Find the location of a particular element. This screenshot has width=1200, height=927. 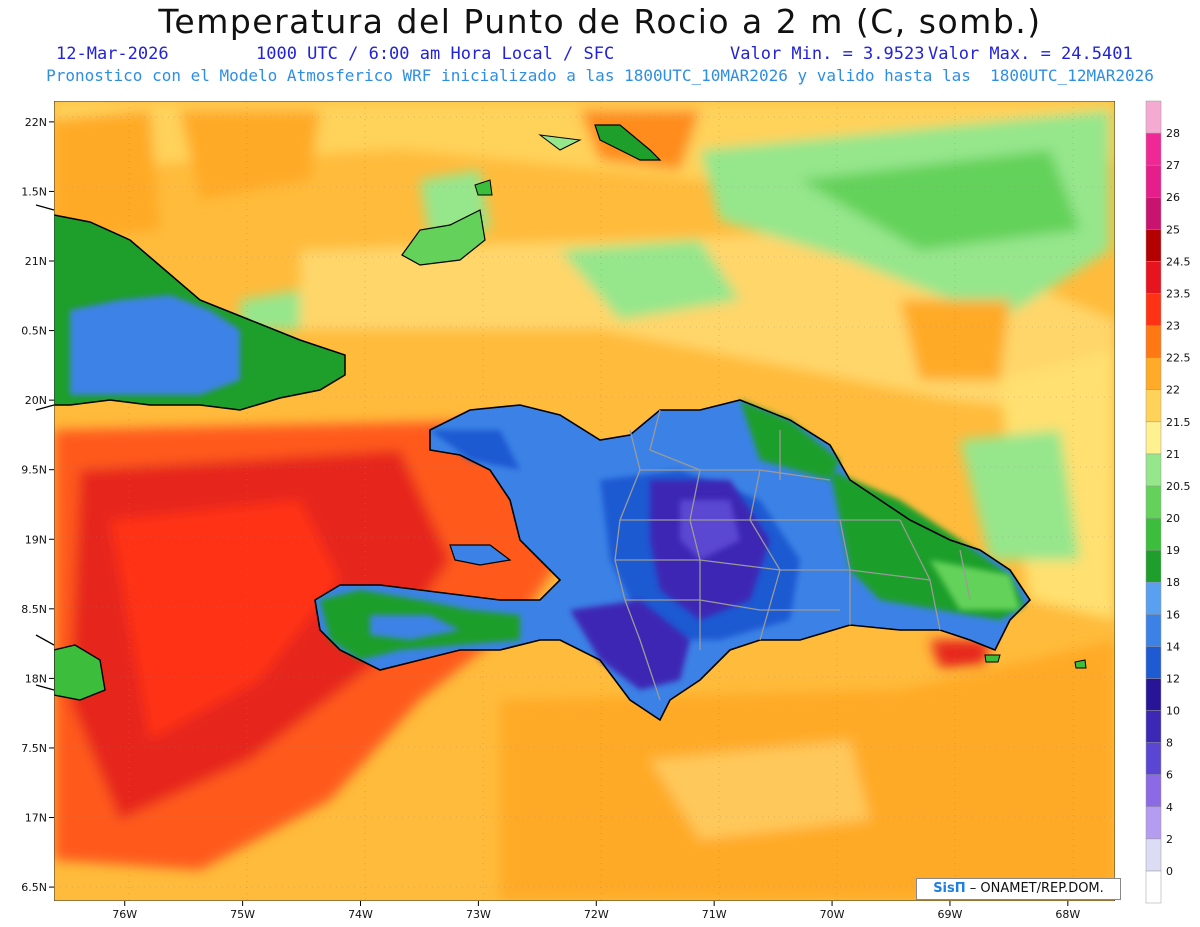

y-tick-label: 8.5N is located at coordinates (34, 609).